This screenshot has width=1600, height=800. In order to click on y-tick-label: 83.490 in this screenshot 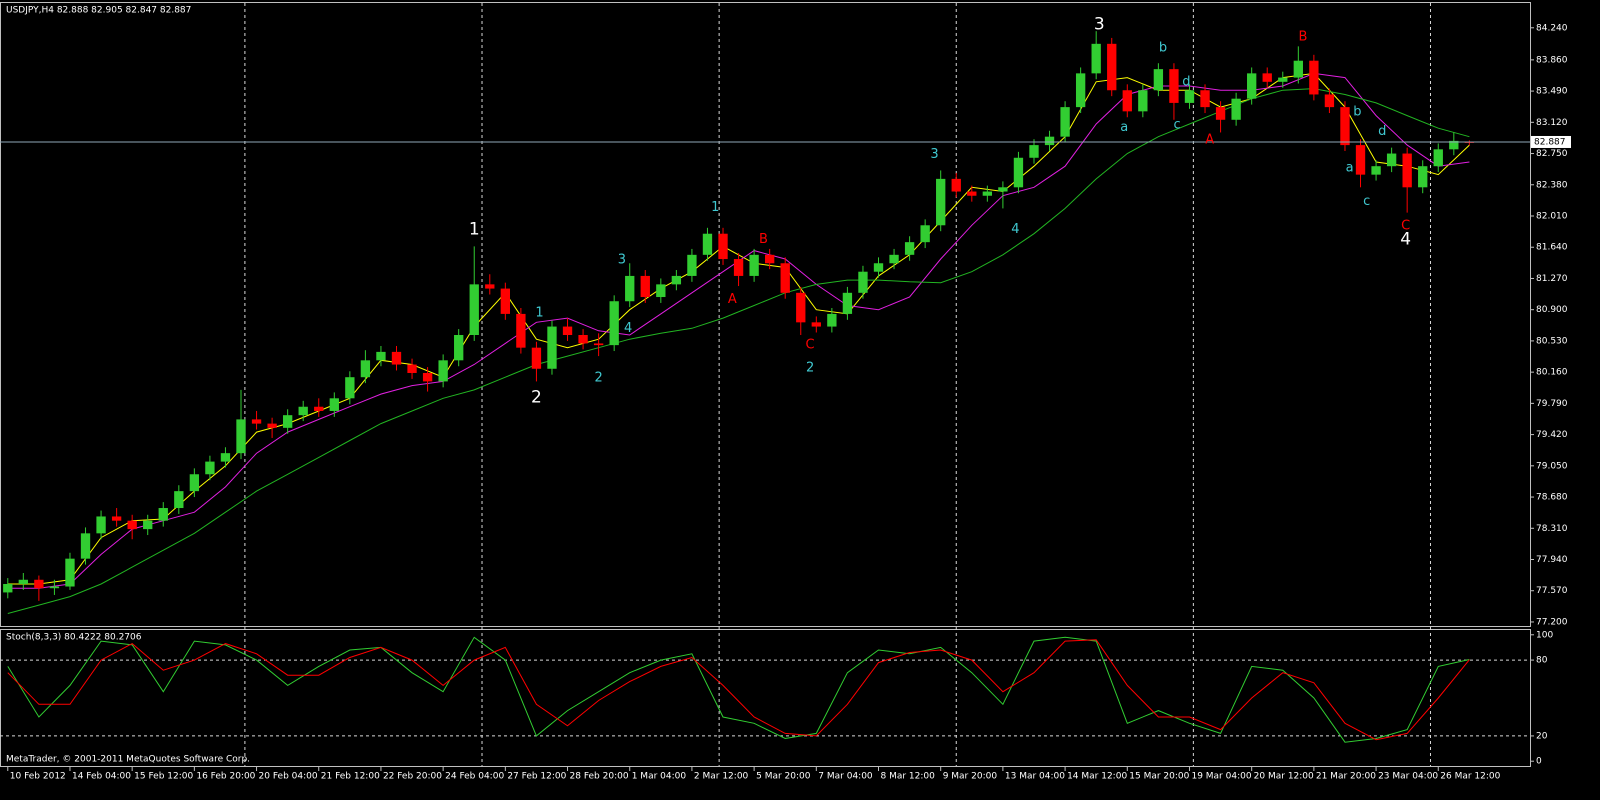, I will do `click(1552, 92)`.